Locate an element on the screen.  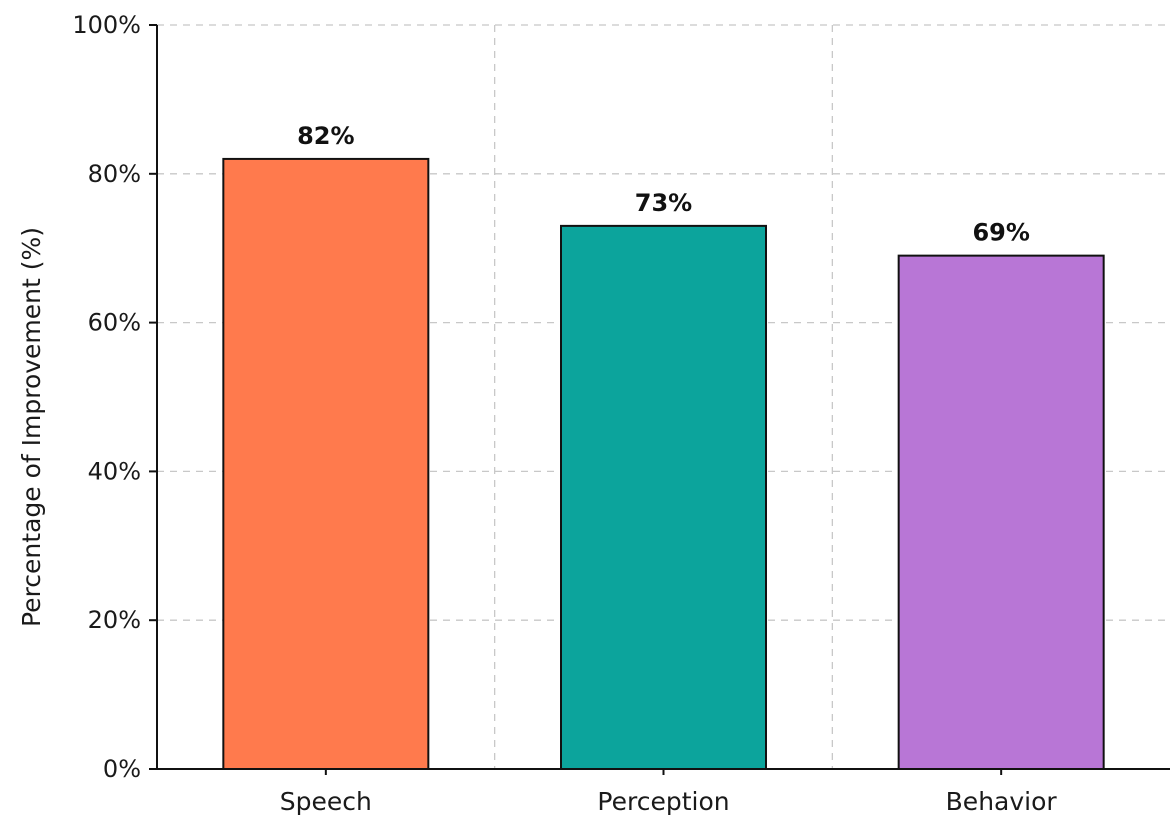
x-tick-label-perception: Perception is located at coordinates (663, 801).